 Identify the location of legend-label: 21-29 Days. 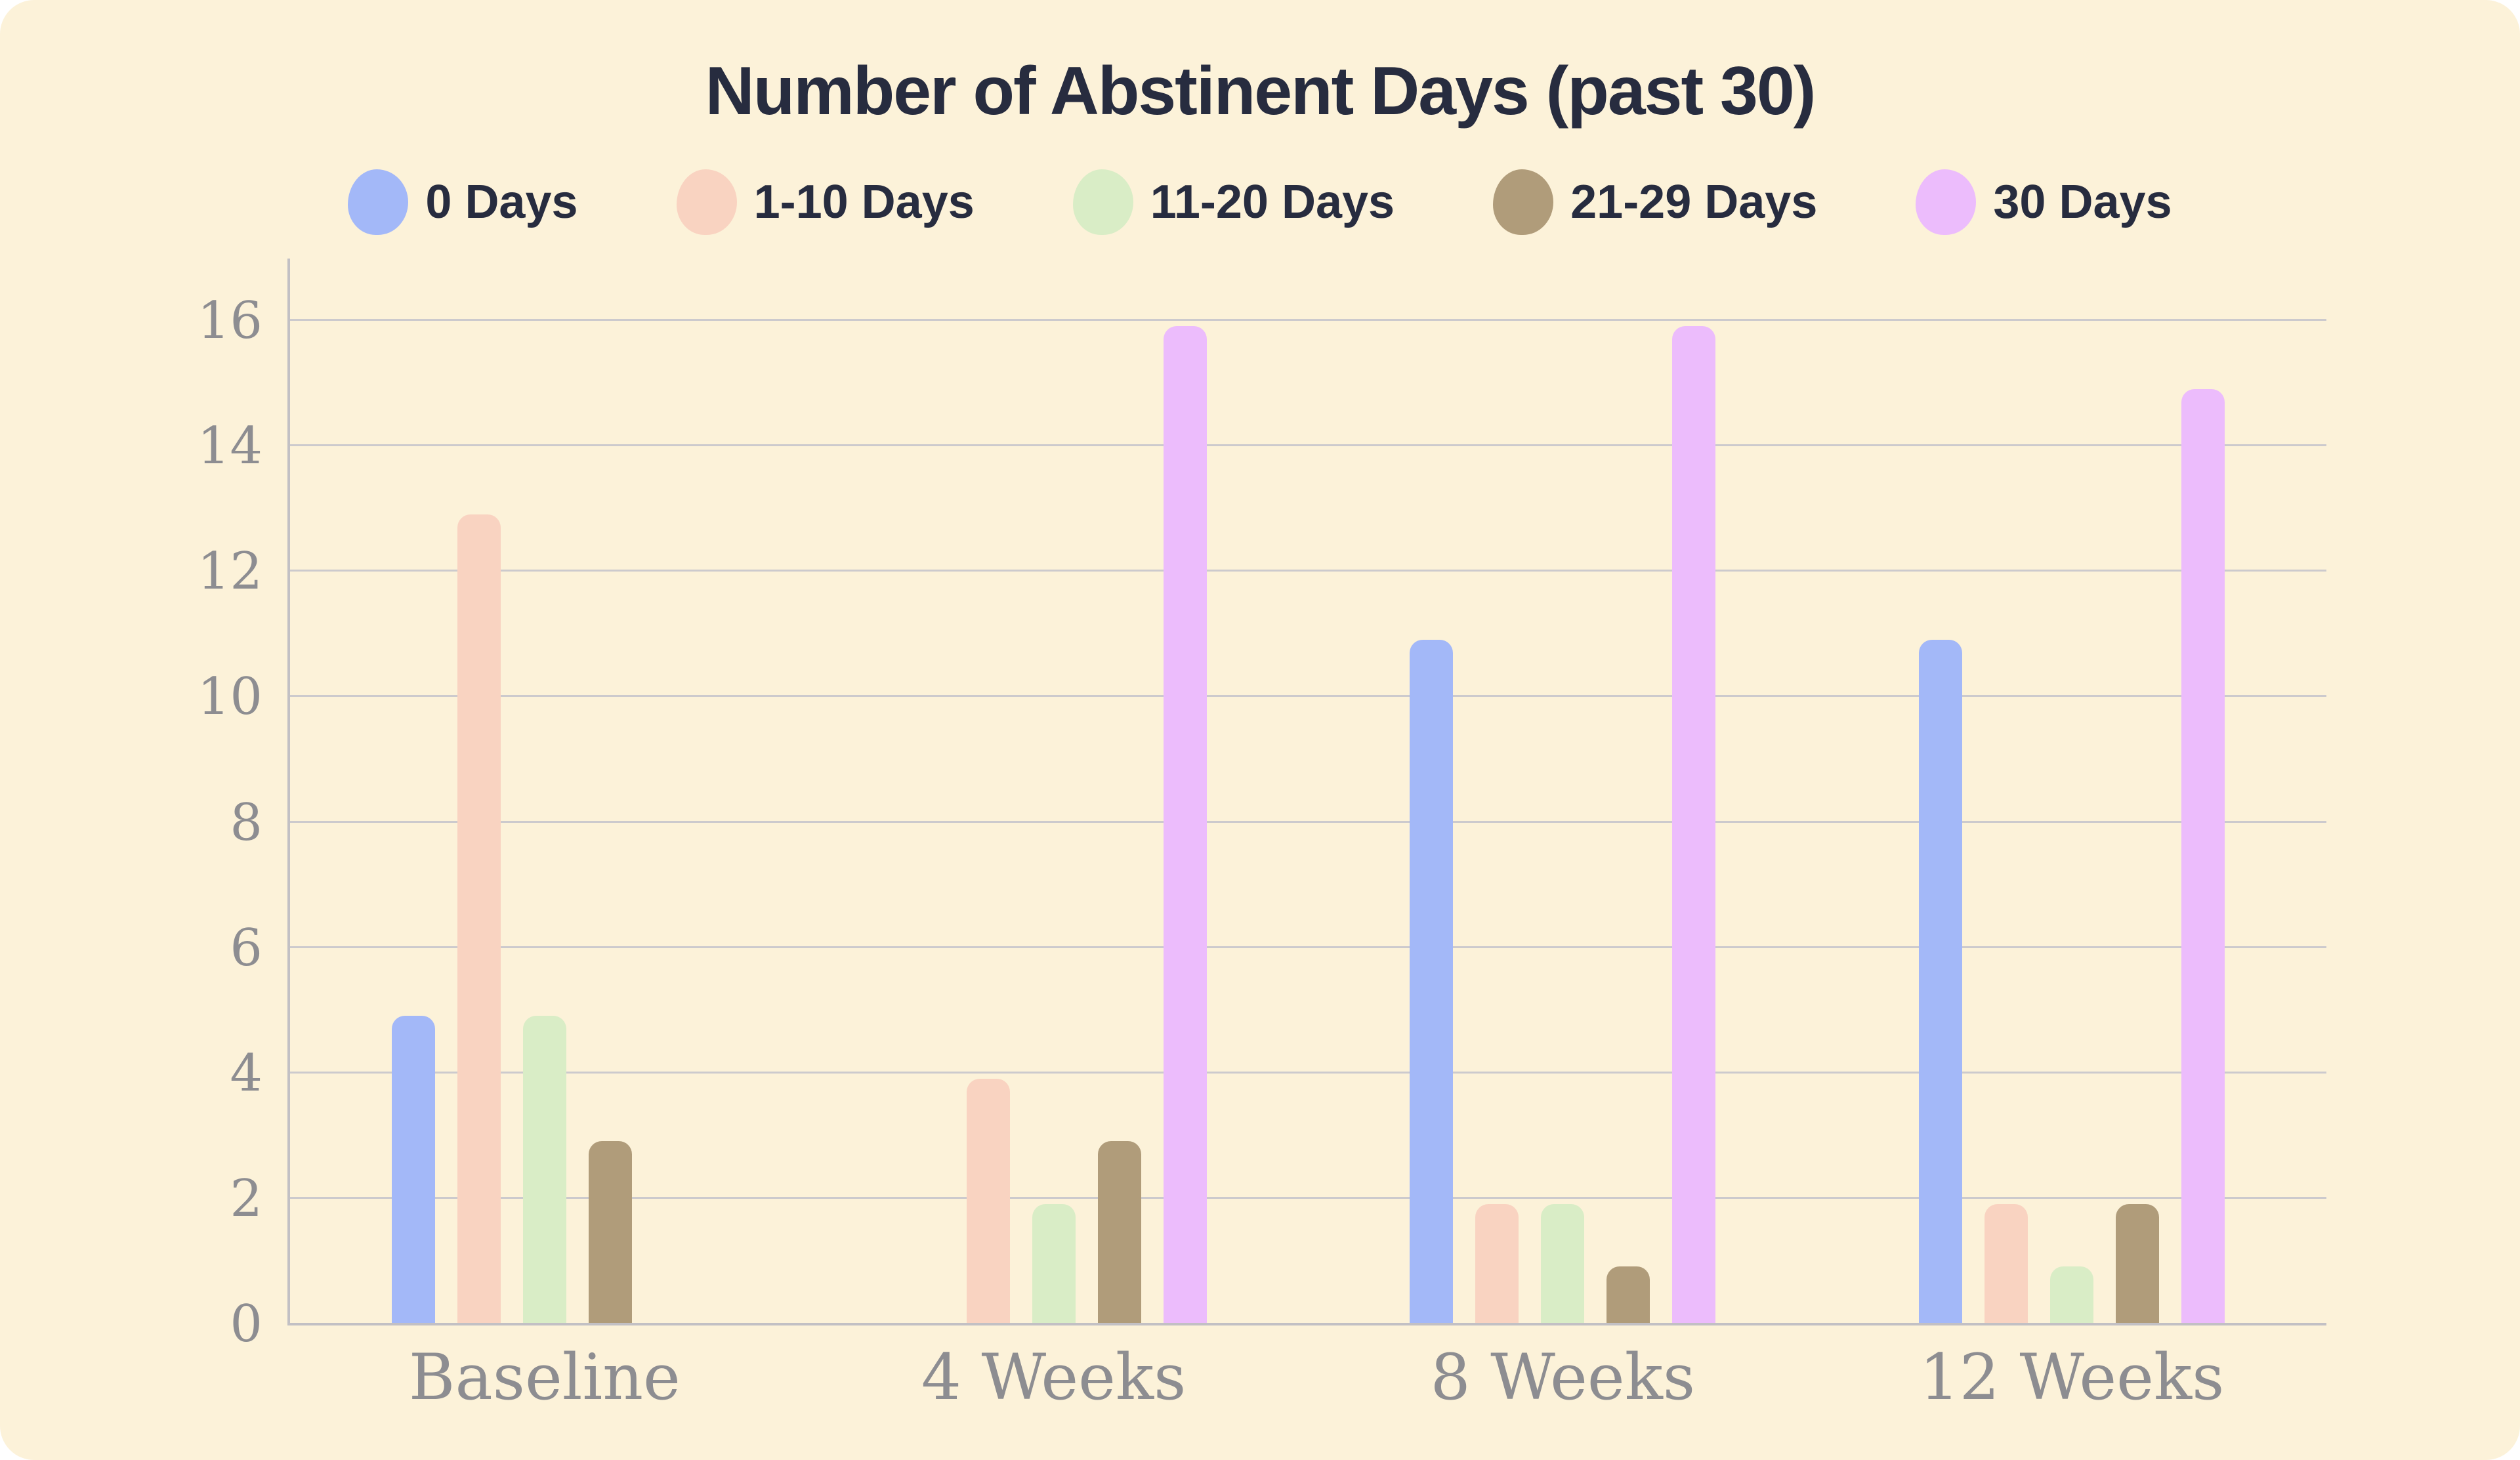
(1694, 202).